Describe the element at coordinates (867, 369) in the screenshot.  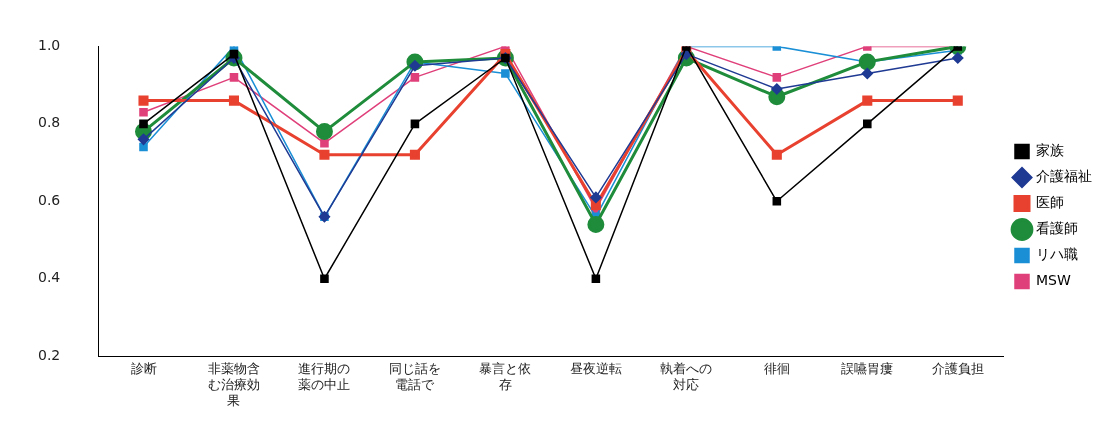
I see `x-tick-label: 誤嚥胃瘻` at that location.